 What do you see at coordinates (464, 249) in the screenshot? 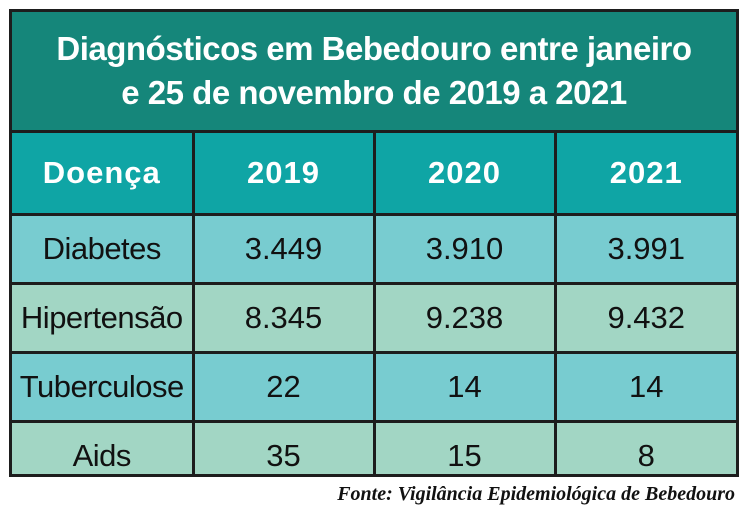
I see `cell-diabetes-2020: 3.910` at bounding box center [464, 249].